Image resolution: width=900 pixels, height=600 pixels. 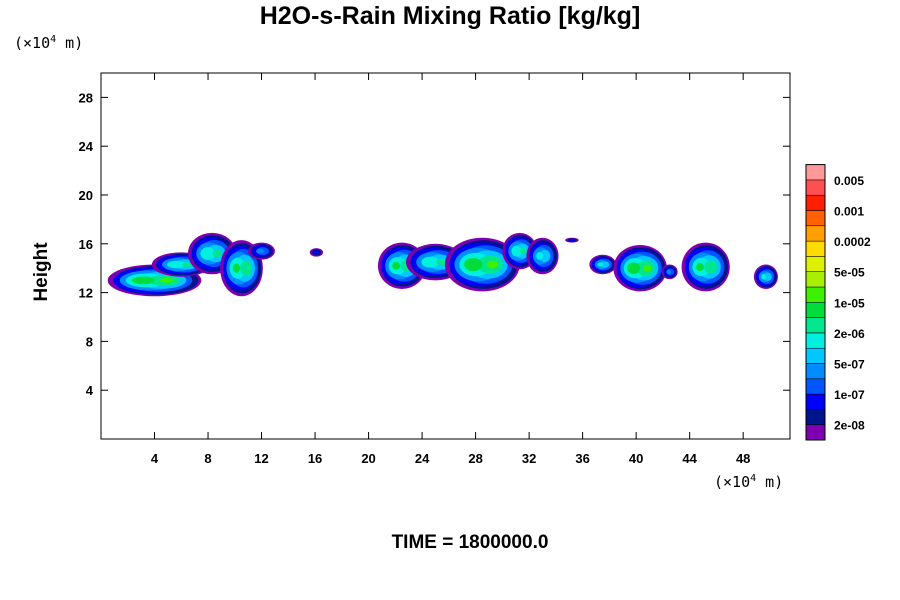 I want to click on colorbar-label: 0.001, so click(x=849, y=212).